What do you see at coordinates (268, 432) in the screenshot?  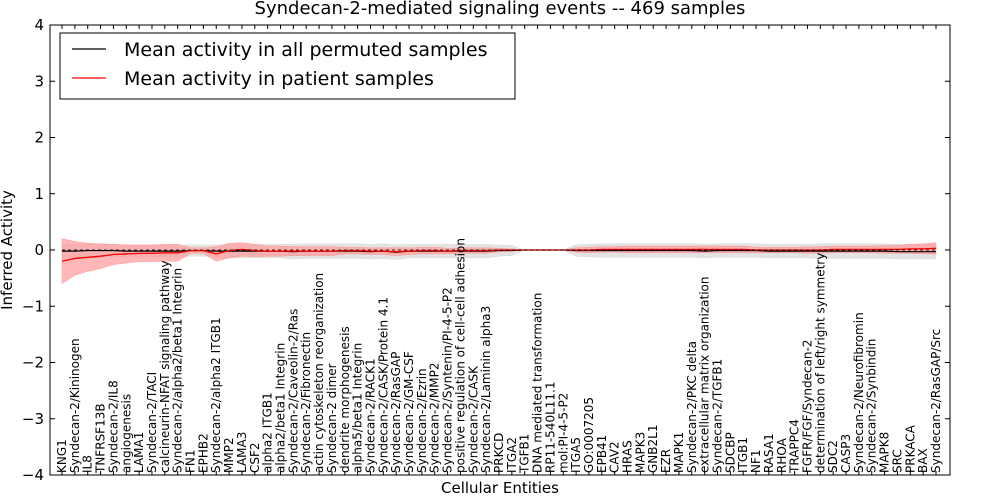 I see `x-tick-label: alpha2 ITGB1` at bounding box center [268, 432].